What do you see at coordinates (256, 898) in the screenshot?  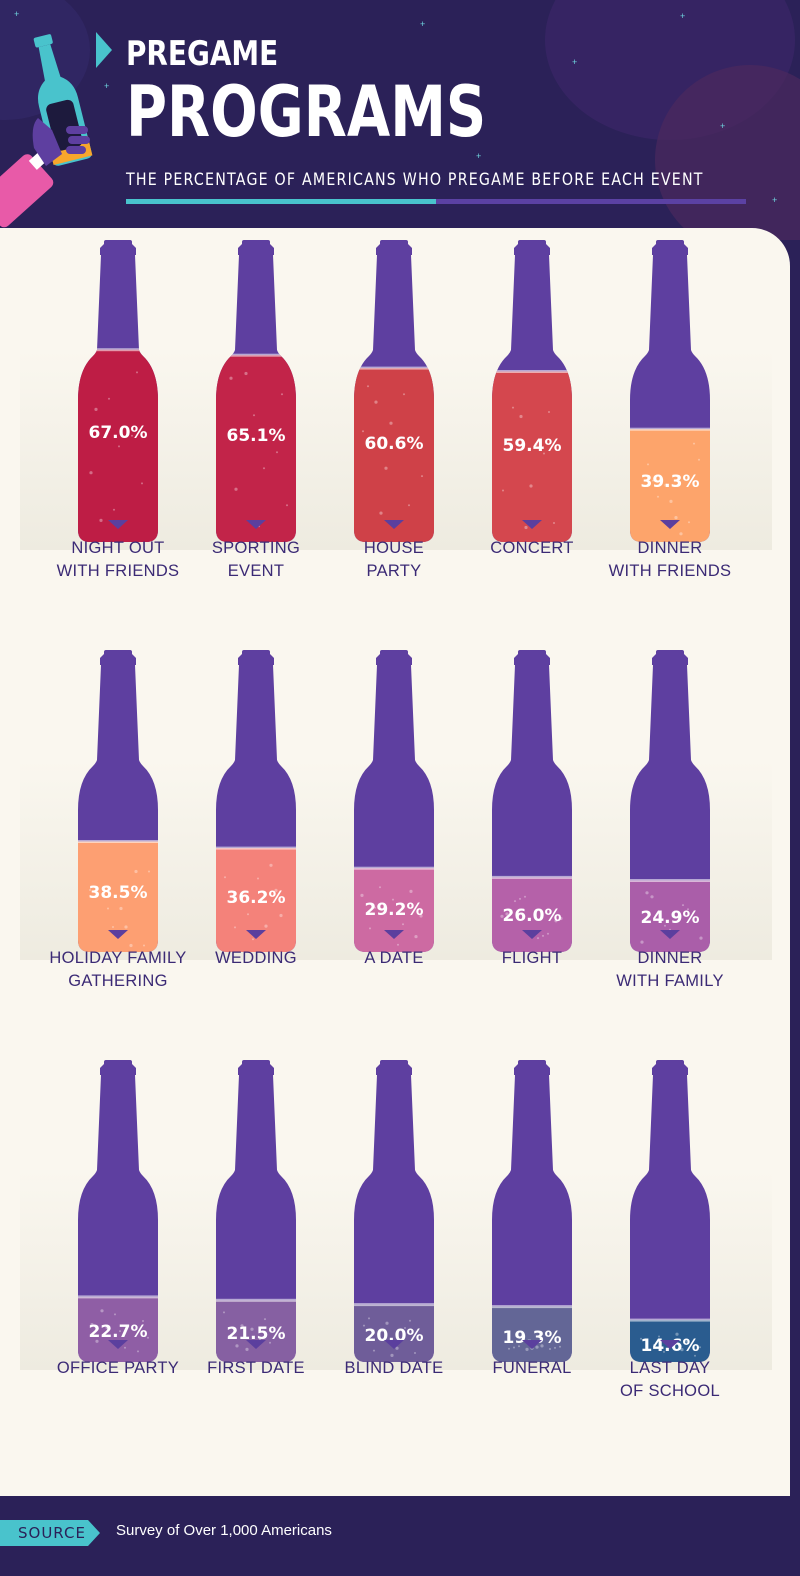 I see `value-label: 36.2%` at bounding box center [256, 898].